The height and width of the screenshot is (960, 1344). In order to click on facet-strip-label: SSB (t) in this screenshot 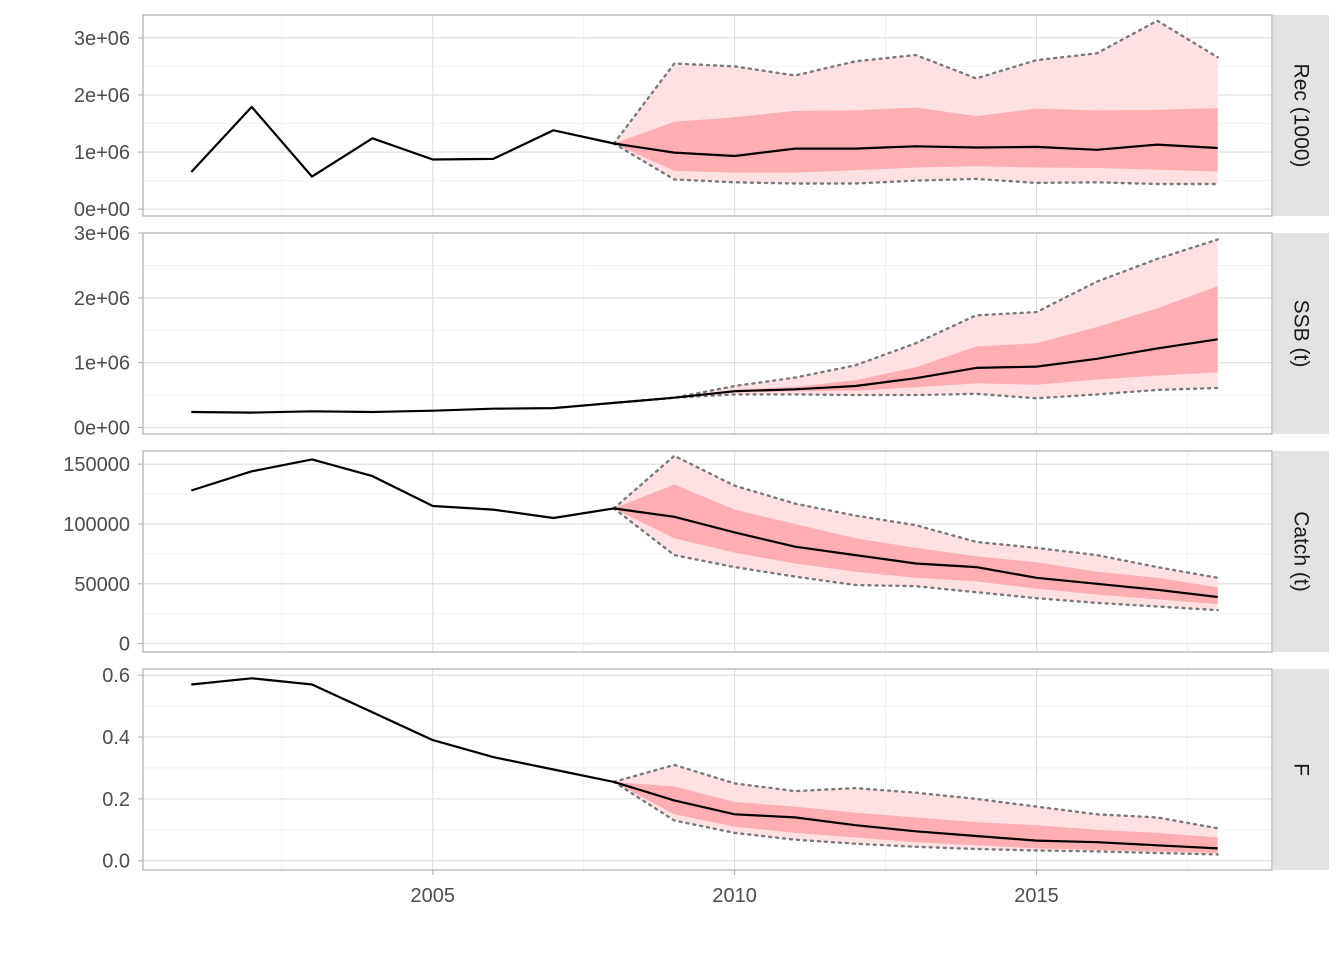, I will do `click(1301, 334)`.